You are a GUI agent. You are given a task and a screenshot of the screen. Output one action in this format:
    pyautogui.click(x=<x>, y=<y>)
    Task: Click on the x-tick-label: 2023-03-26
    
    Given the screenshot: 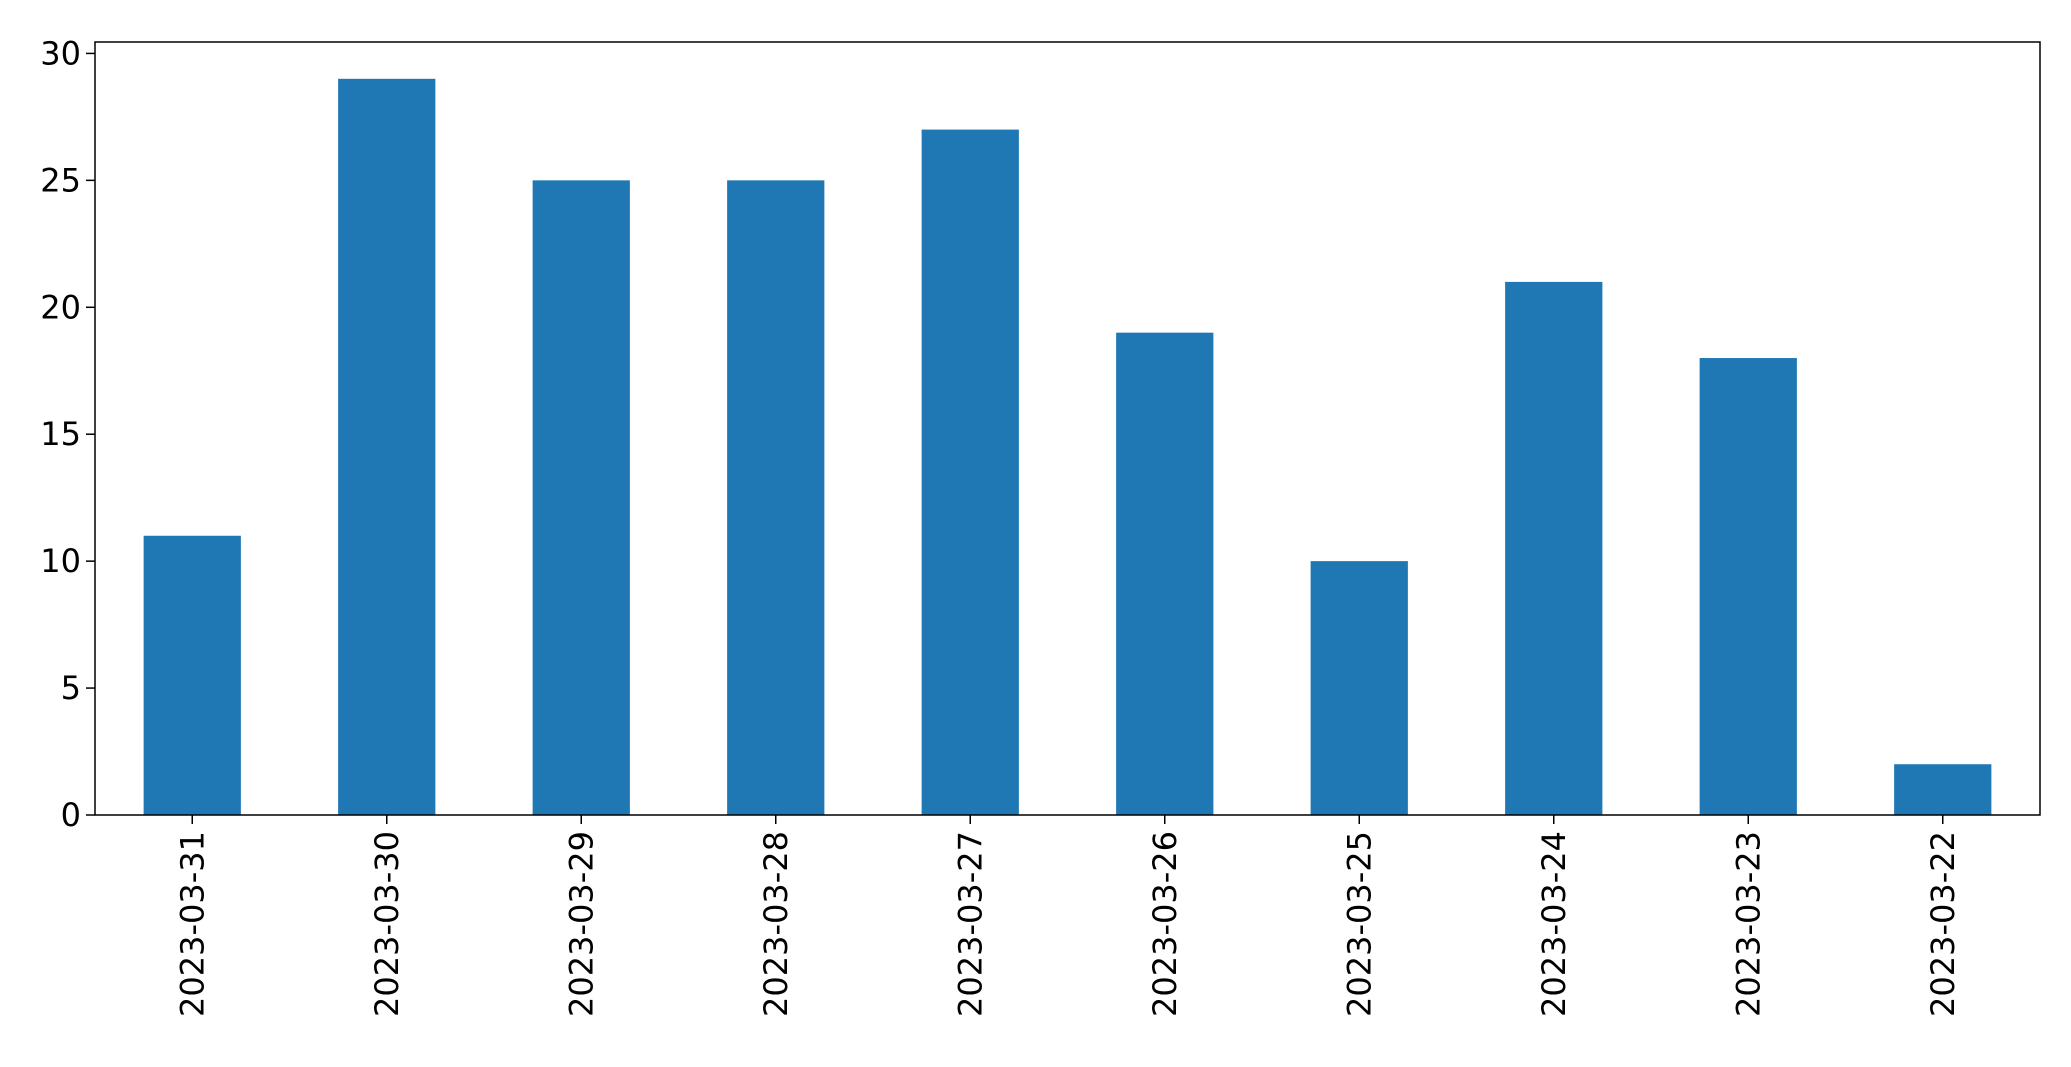 What is the action you would take?
    pyautogui.click(x=1165, y=924)
    